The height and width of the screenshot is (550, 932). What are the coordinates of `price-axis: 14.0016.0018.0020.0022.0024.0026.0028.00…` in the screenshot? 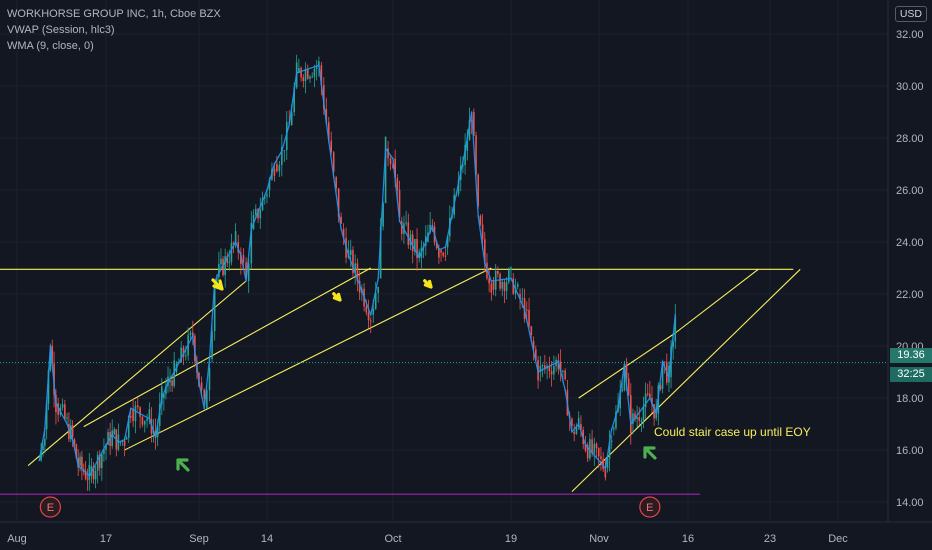 It's located at (905, 261).